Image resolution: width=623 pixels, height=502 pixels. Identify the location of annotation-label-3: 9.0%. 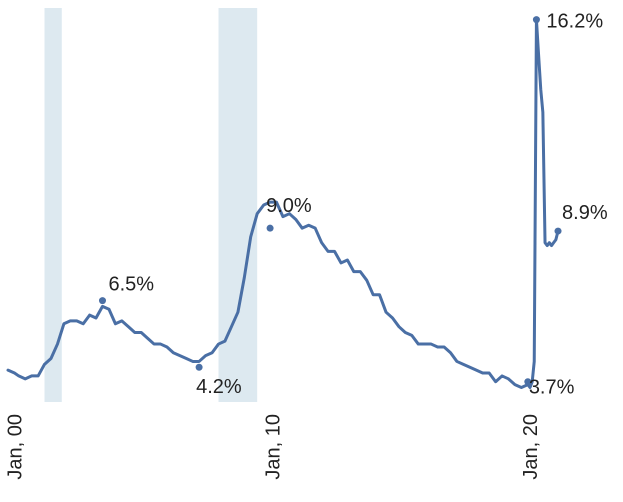
(289, 206).